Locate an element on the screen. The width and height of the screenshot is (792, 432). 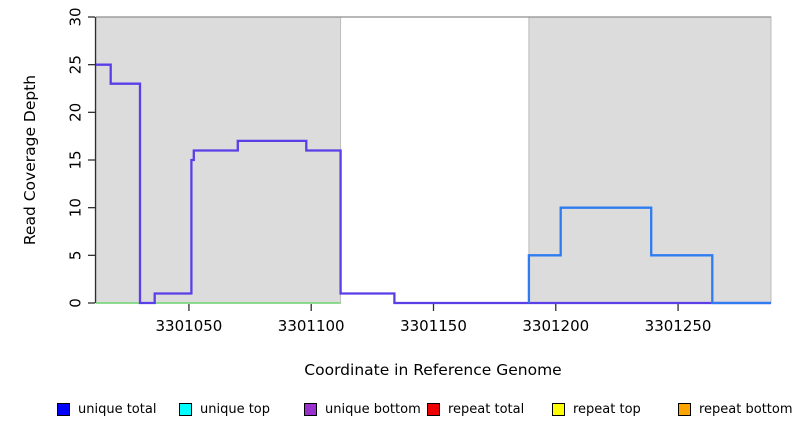
legend-item-repeat-bottom: repeat bottom is located at coordinates (735, 409).